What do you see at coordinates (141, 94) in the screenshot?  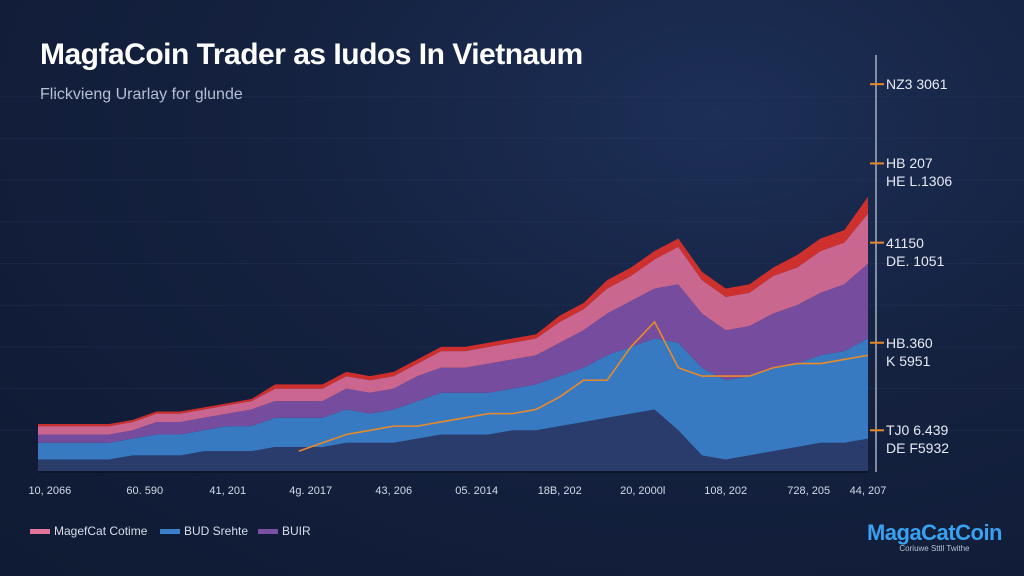 I see `chart-subtitle: Flickvieng Urarlay for glunde` at bounding box center [141, 94].